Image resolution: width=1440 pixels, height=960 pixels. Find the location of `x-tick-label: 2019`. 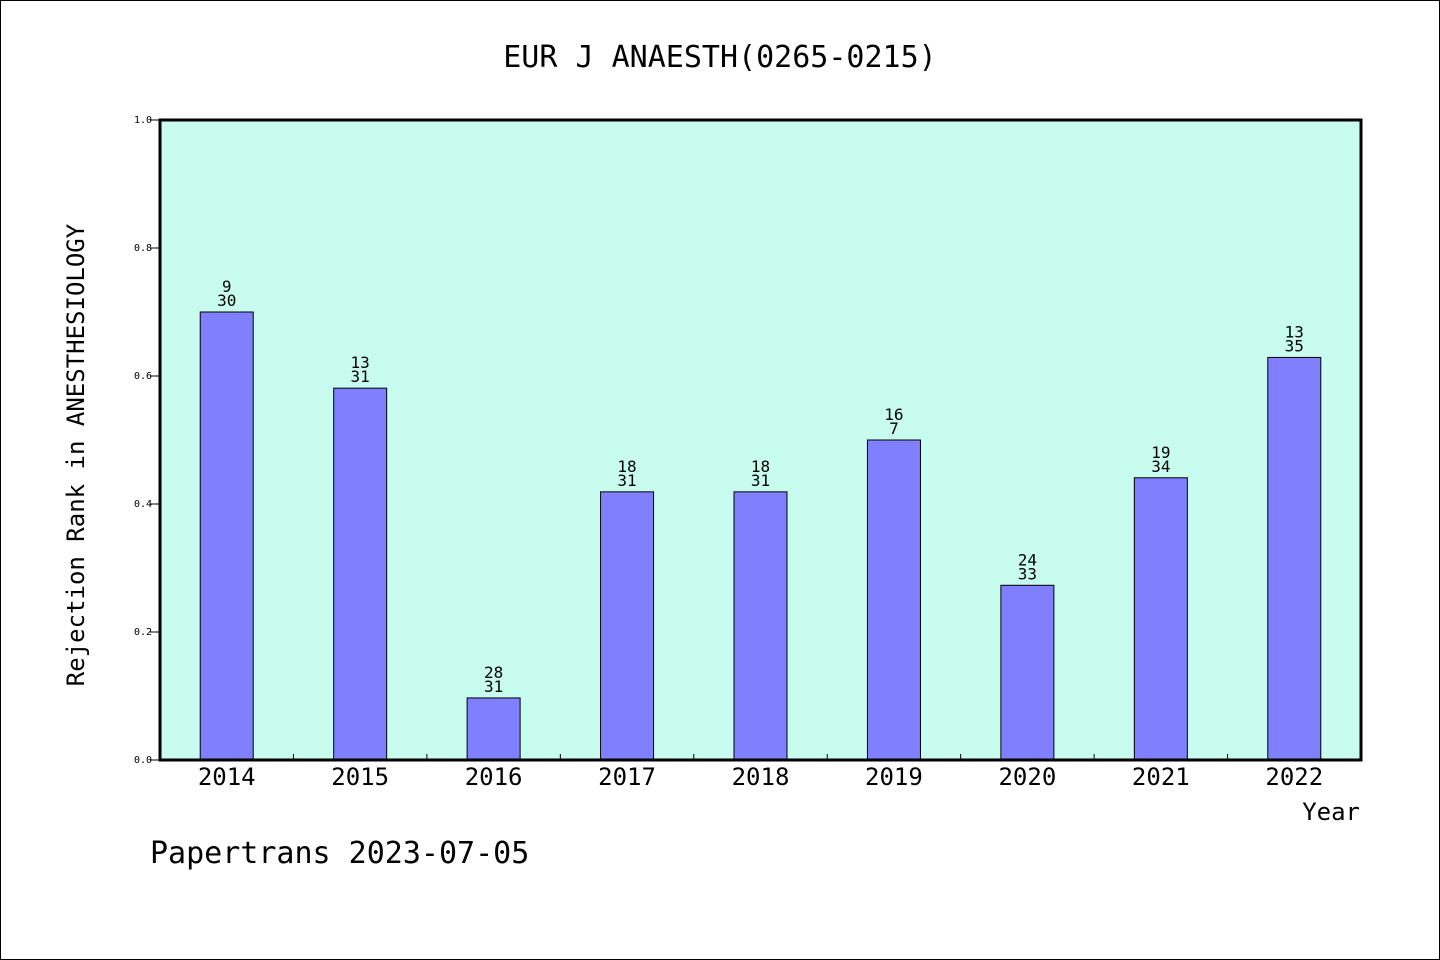

x-tick-label: 2019 is located at coordinates (894, 777).